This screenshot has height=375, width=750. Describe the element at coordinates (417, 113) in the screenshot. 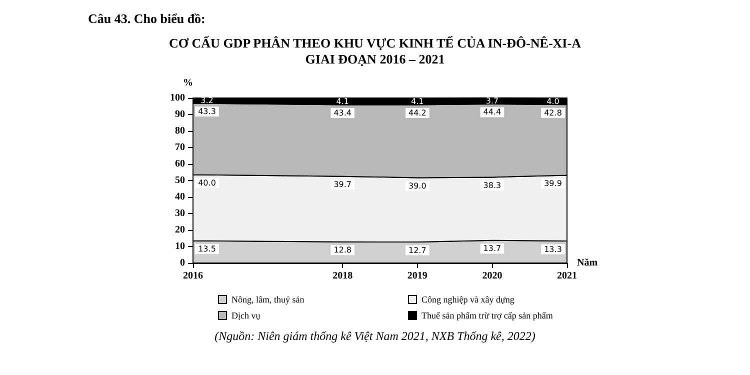

I see `data-label: 44.2` at that location.